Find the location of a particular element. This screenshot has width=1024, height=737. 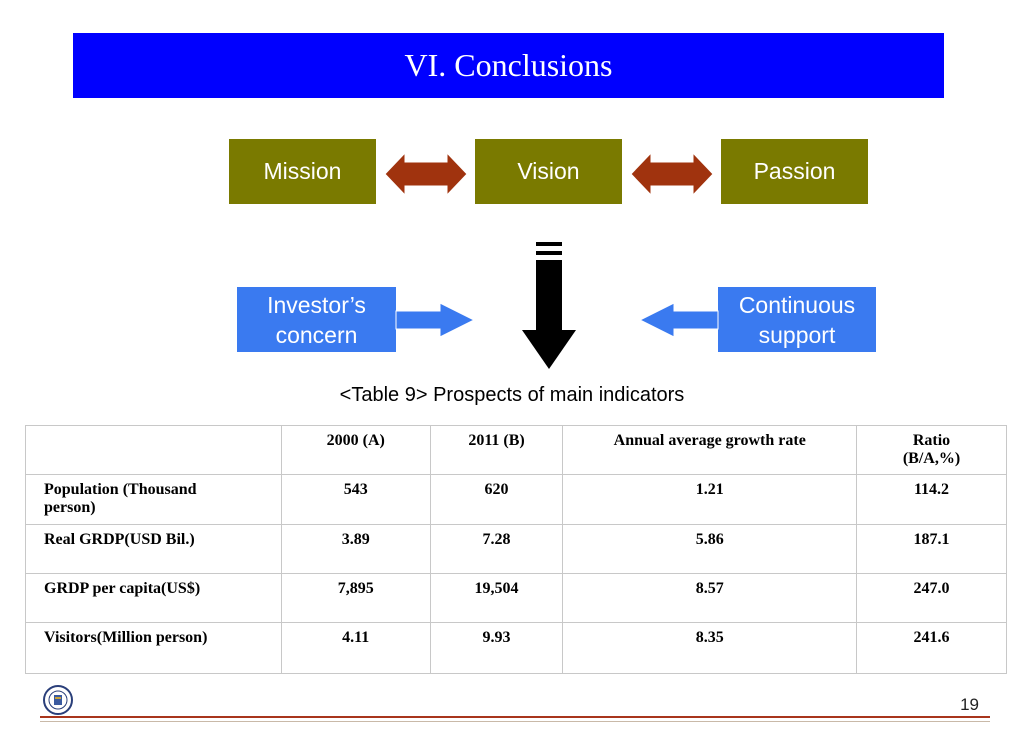

table-cell: 9.93 is located at coordinates (496, 648).